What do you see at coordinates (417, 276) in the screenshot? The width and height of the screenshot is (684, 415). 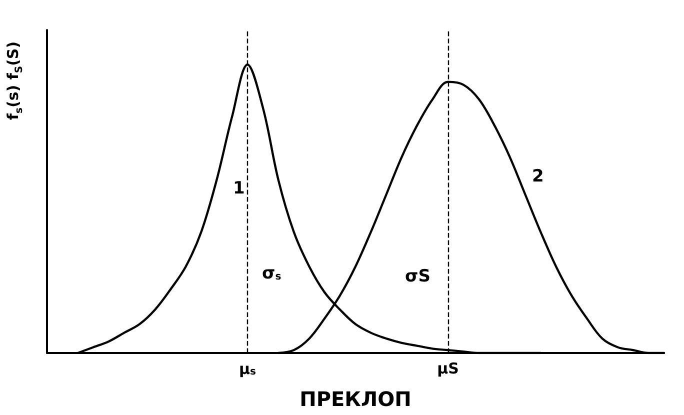 I see `annotation: σS` at bounding box center [417, 276].